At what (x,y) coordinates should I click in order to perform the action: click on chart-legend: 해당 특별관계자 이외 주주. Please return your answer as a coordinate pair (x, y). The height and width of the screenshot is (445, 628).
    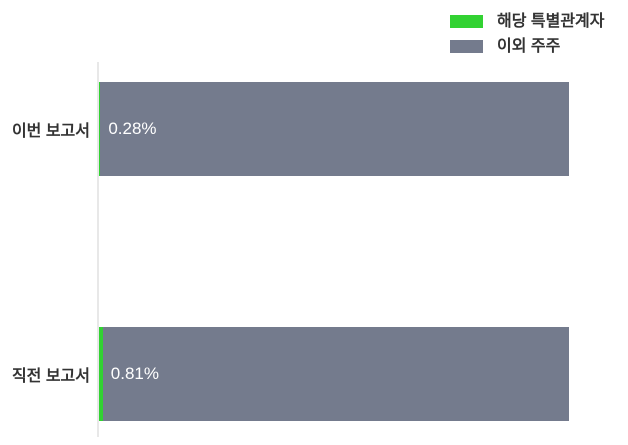
    Looking at the image, I should click on (527, 34).